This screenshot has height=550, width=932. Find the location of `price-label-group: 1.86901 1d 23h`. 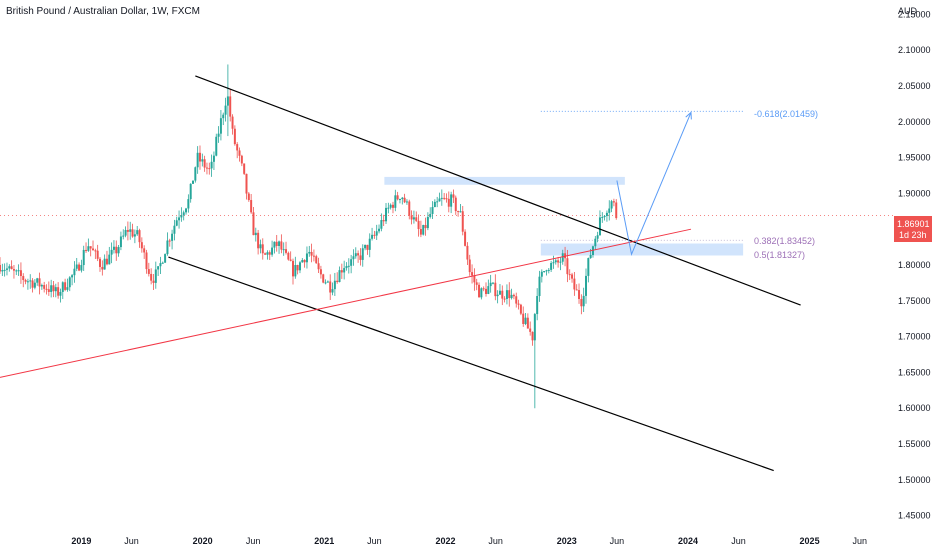

price-label-group: 1.86901 1d 23h is located at coordinates (913, 229).